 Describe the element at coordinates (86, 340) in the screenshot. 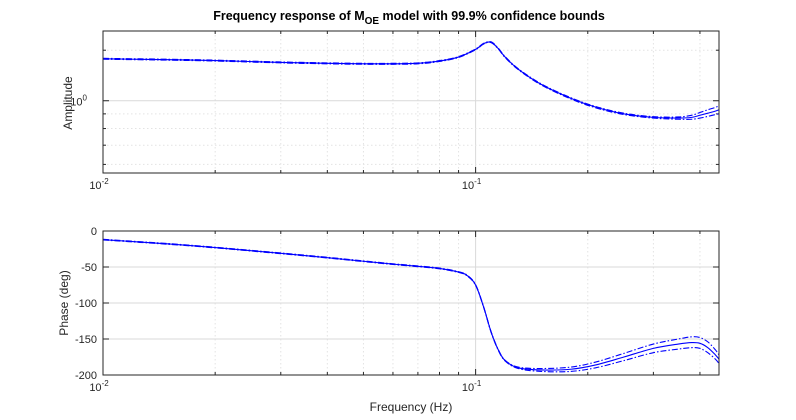

I see `phase-y-tick-label: -150` at that location.